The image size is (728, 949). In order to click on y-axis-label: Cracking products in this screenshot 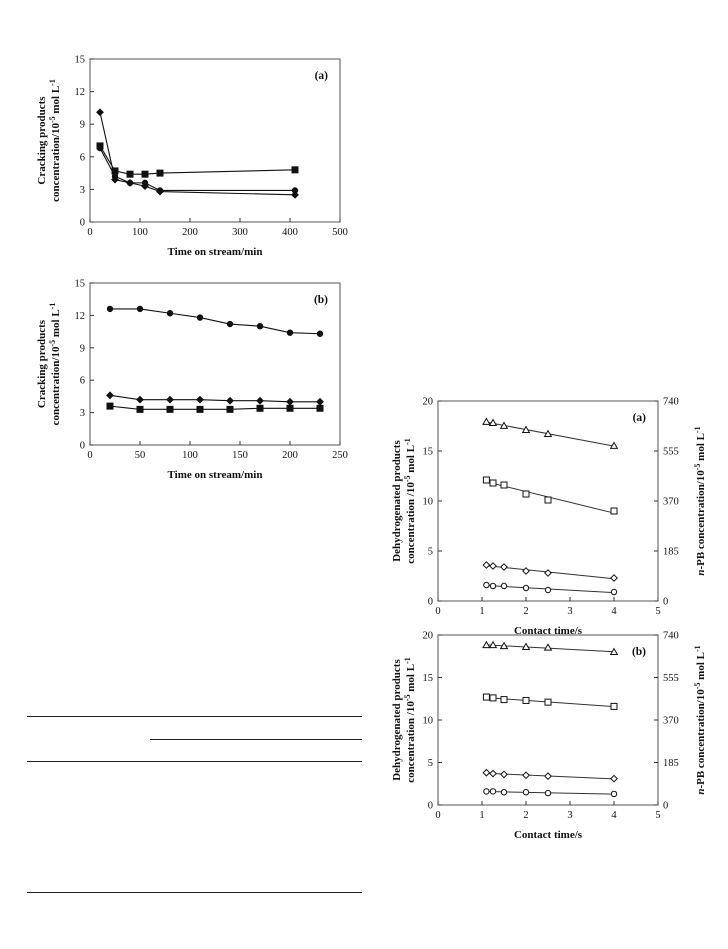, I will do `click(42, 140)`.